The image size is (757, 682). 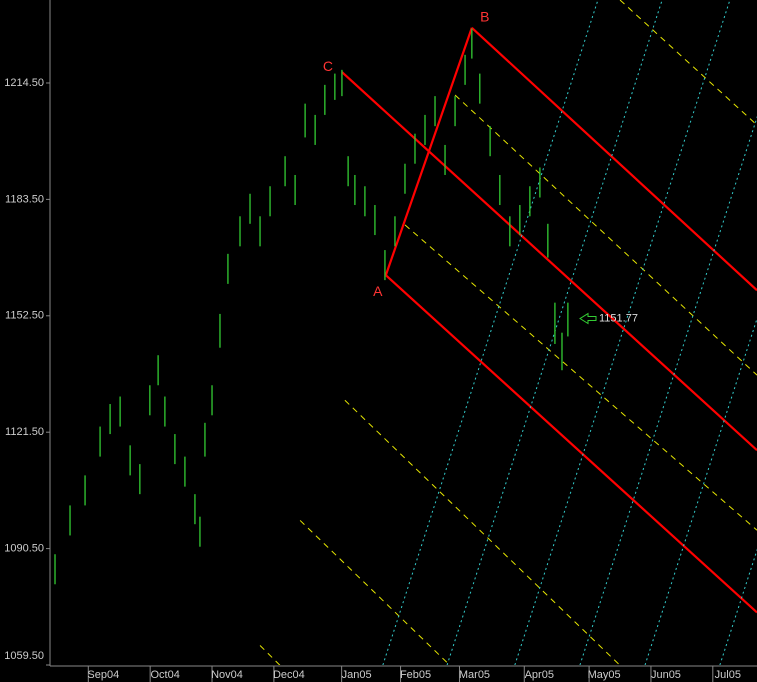 I want to click on y-tick-label: 1121.50, so click(x=24, y=432).